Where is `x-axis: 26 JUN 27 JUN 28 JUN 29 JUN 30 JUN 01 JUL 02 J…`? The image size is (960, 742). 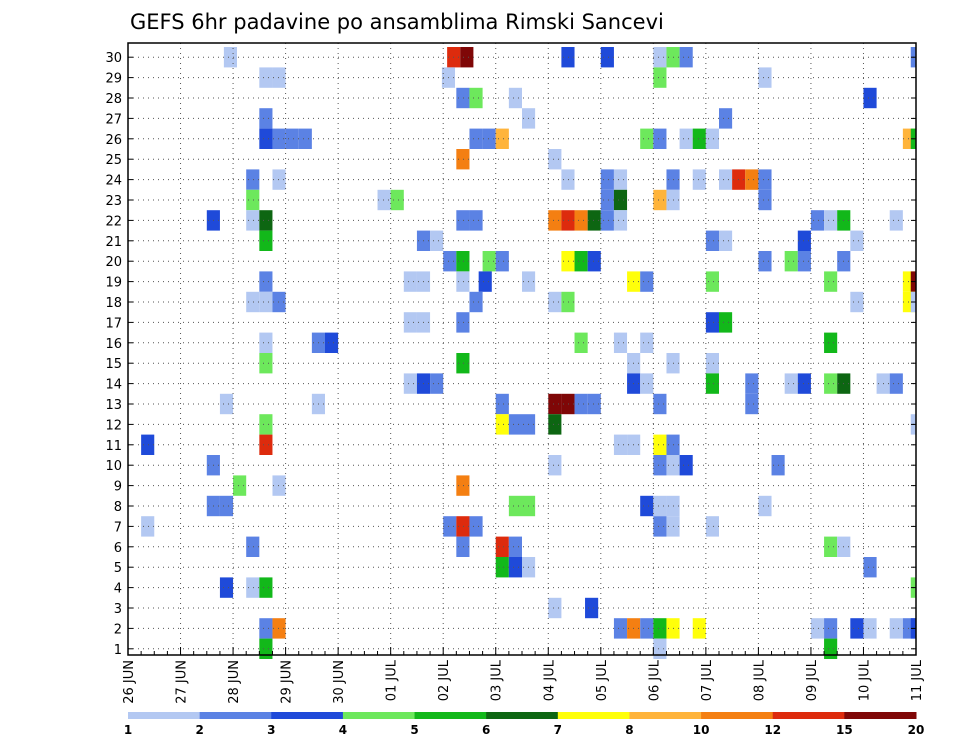
x-axis: 26 JUN 27 JUN 28 JUN 29 JUN 30 JUN 01 JUL 02 J… is located at coordinates (523, 675).